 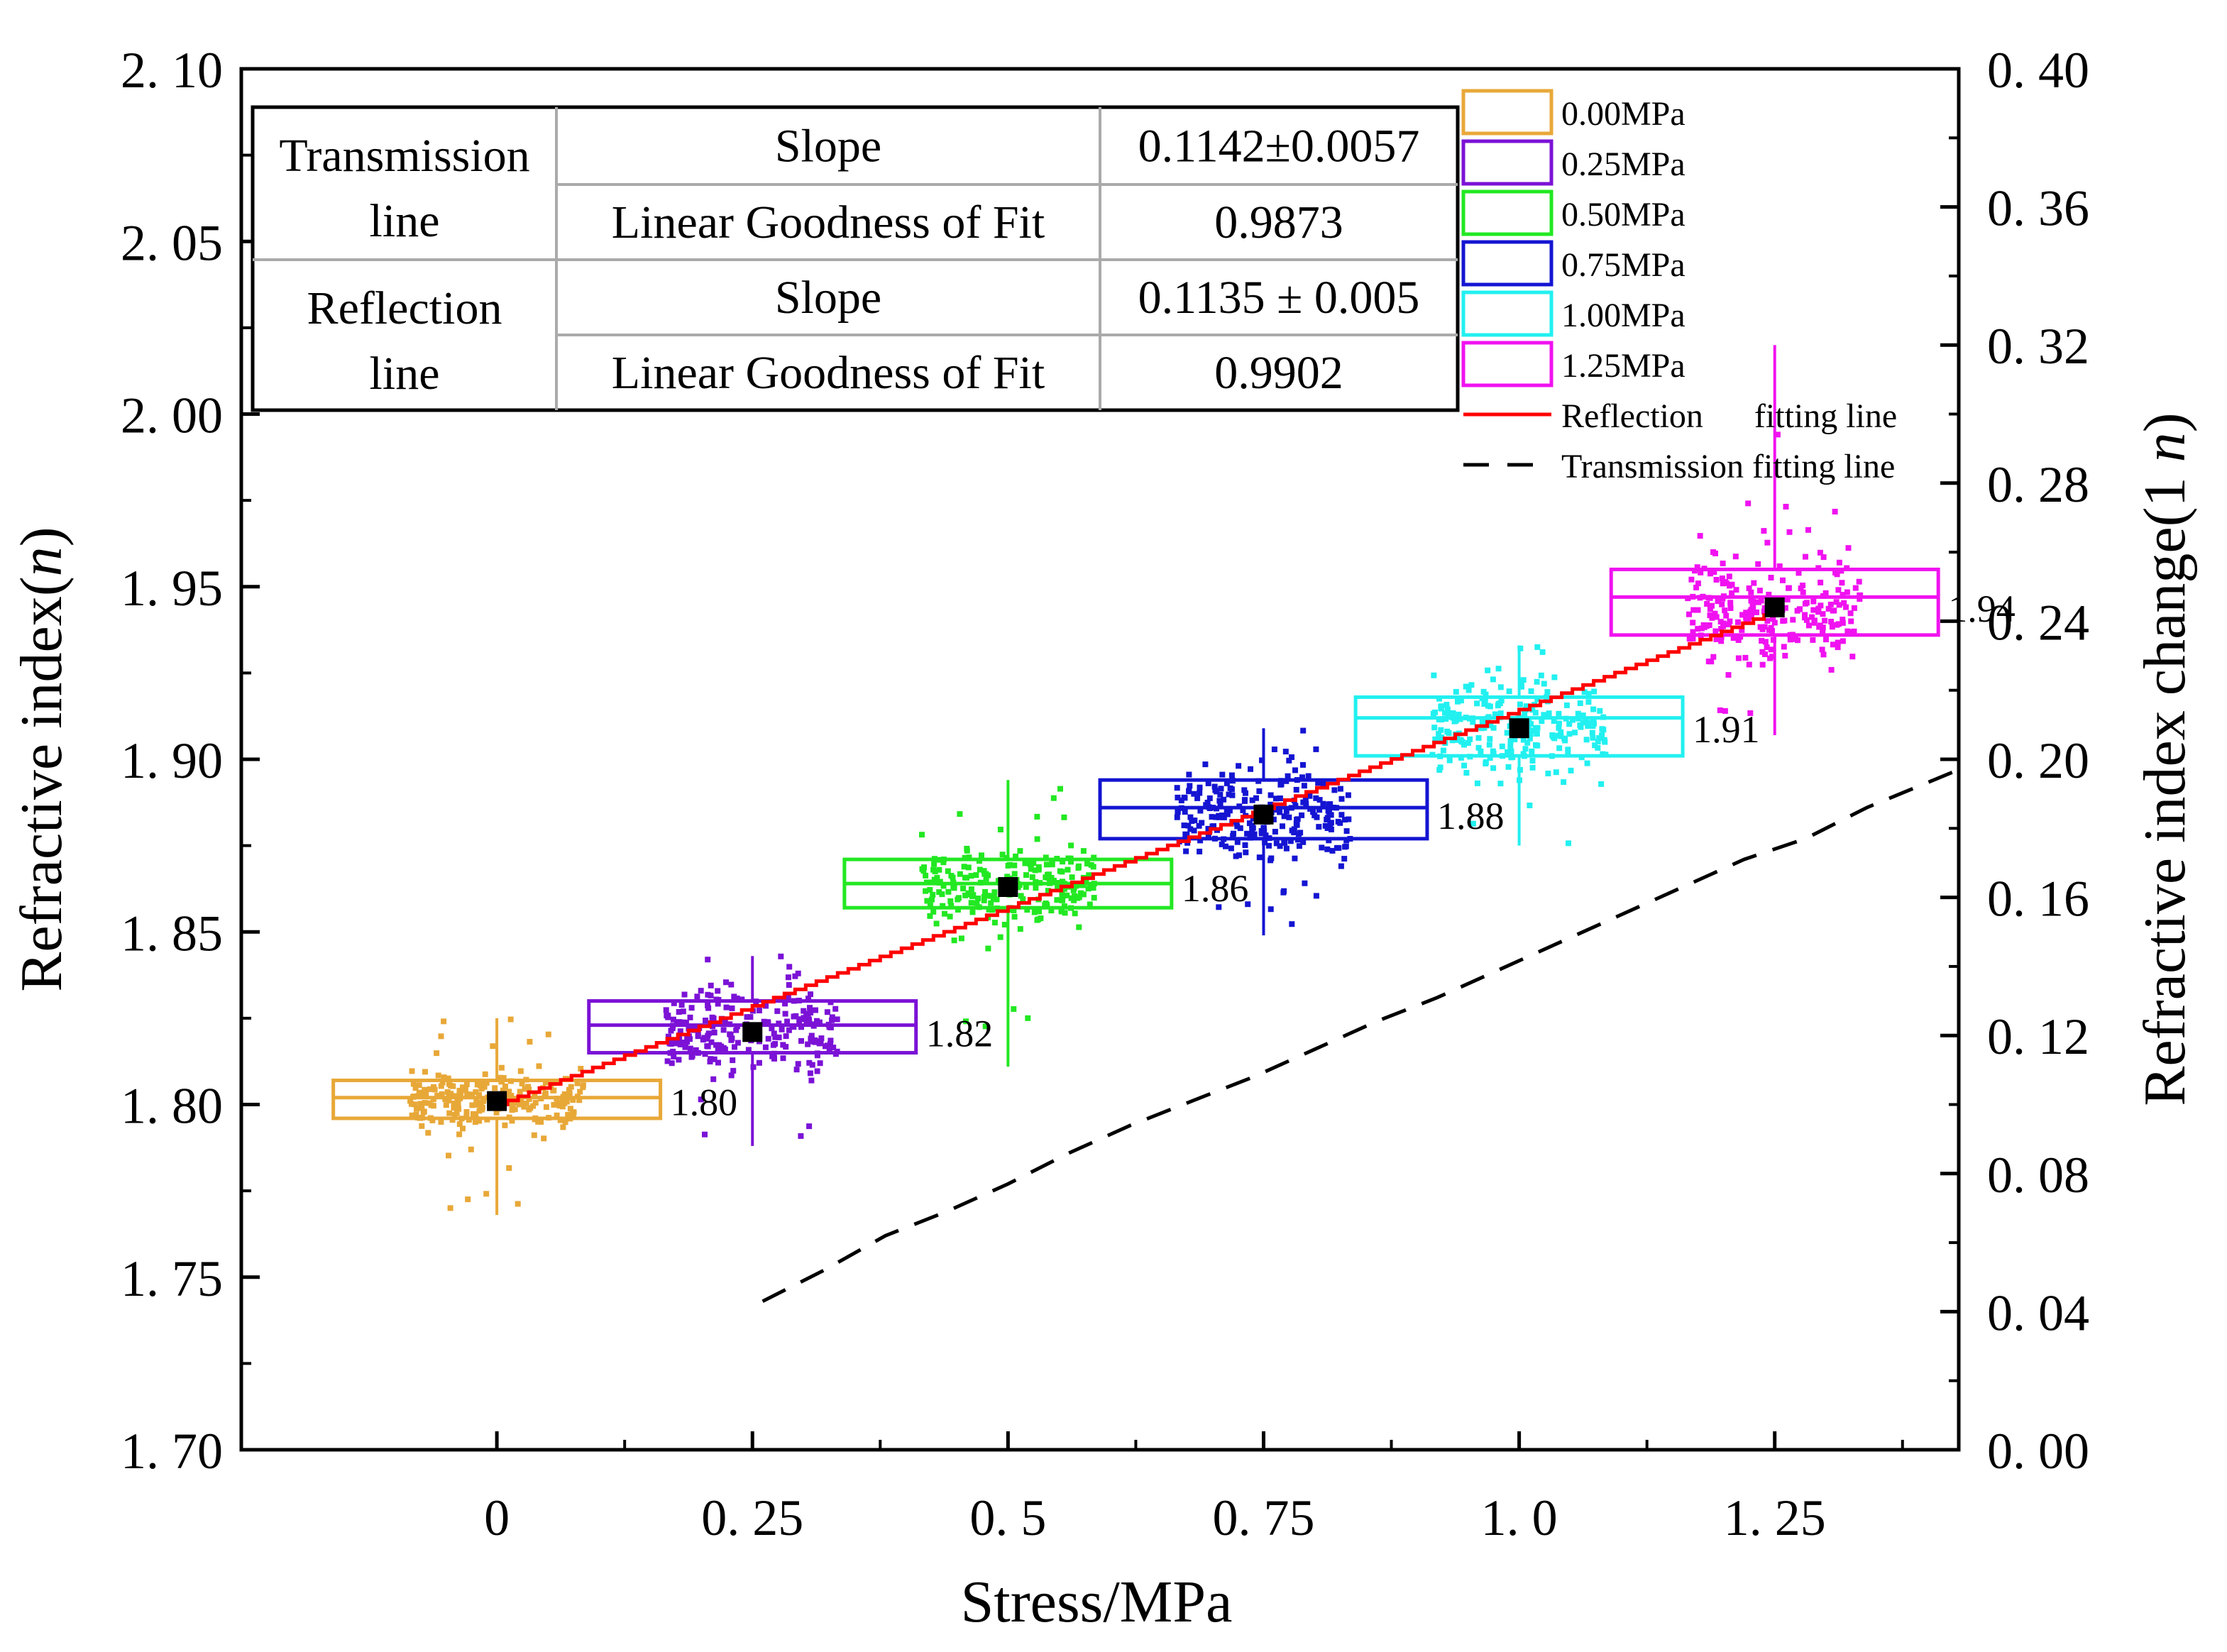 What do you see at coordinates (1729, 416) in the screenshot?
I see `legend-label: Reflection fitting line` at bounding box center [1729, 416].